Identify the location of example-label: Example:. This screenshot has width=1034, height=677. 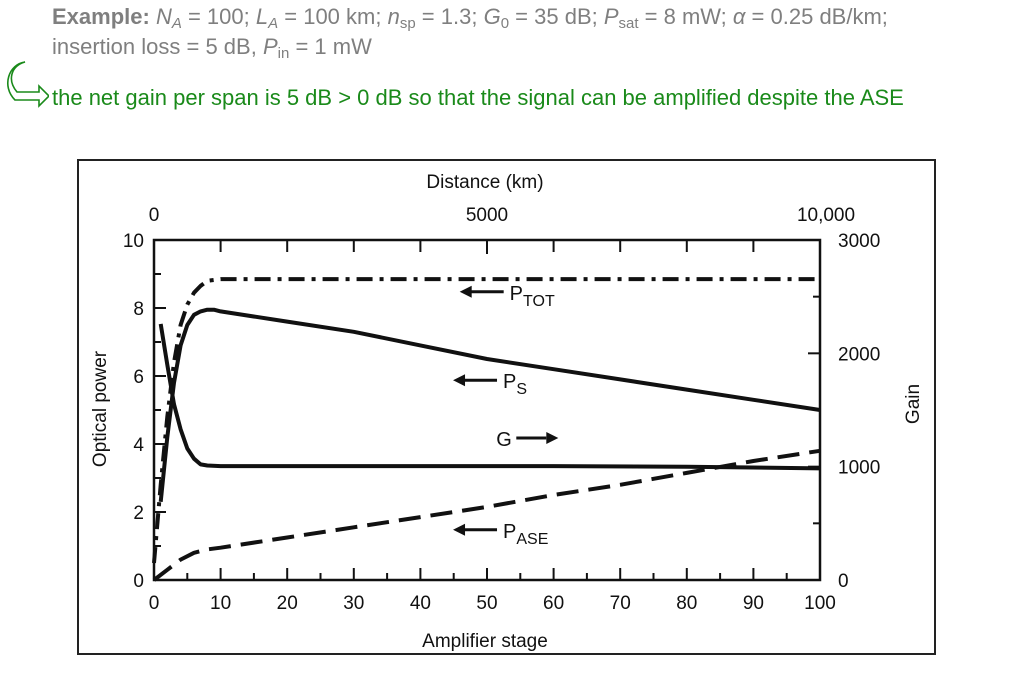
(101, 16).